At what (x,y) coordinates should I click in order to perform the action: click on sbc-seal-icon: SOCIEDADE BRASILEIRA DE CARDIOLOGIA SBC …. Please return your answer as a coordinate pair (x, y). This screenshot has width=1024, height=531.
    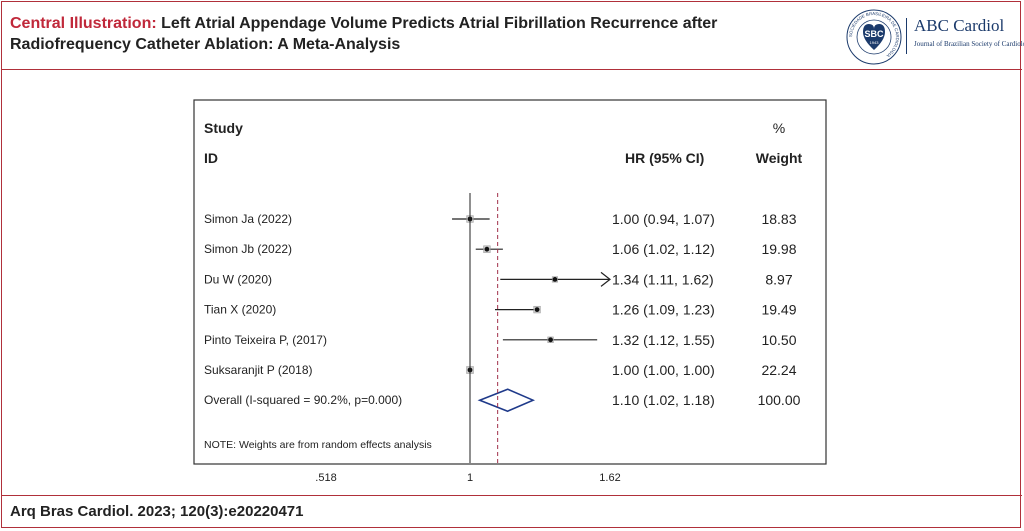
    Looking at the image, I should click on (874, 37).